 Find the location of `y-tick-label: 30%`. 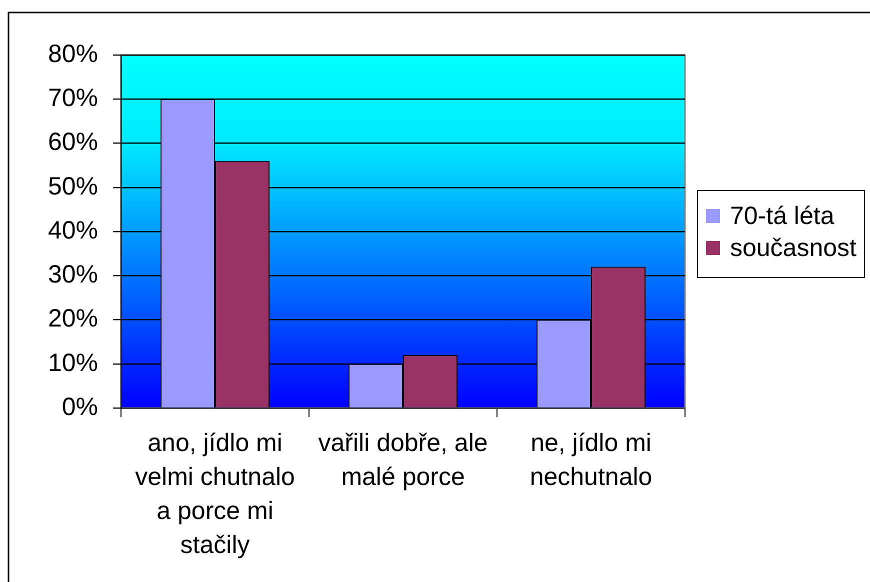

y-tick-label: 30% is located at coordinates (73, 274).